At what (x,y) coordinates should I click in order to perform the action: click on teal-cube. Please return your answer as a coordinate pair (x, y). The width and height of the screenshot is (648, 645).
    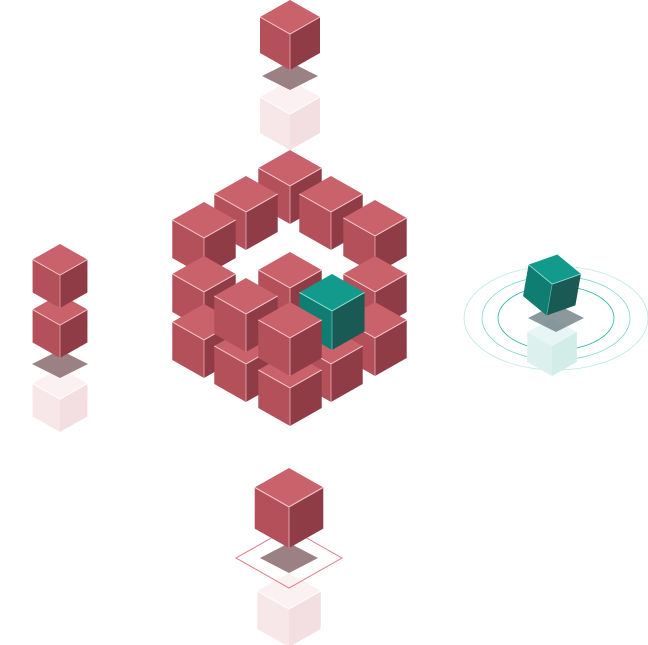
    Looking at the image, I should click on (552, 285).